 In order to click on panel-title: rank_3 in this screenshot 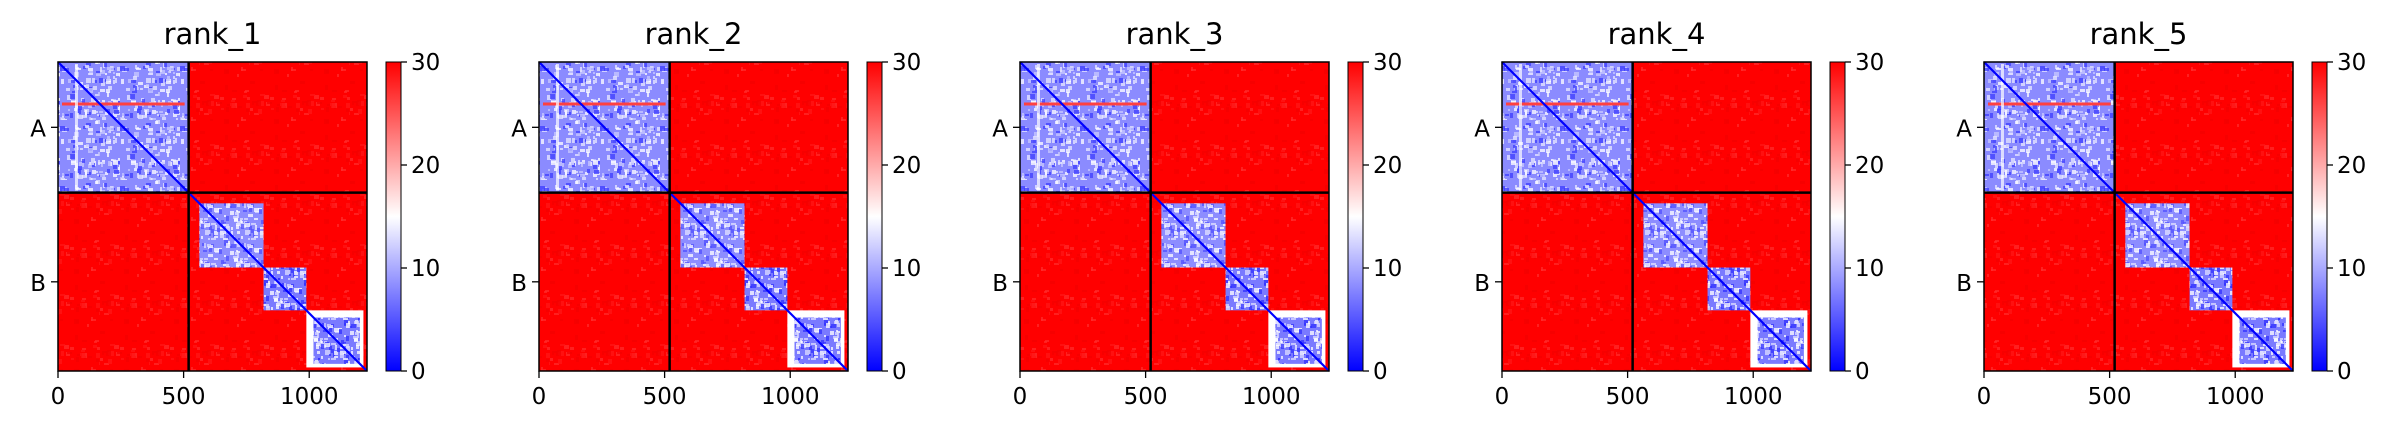, I will do `click(1175, 34)`.